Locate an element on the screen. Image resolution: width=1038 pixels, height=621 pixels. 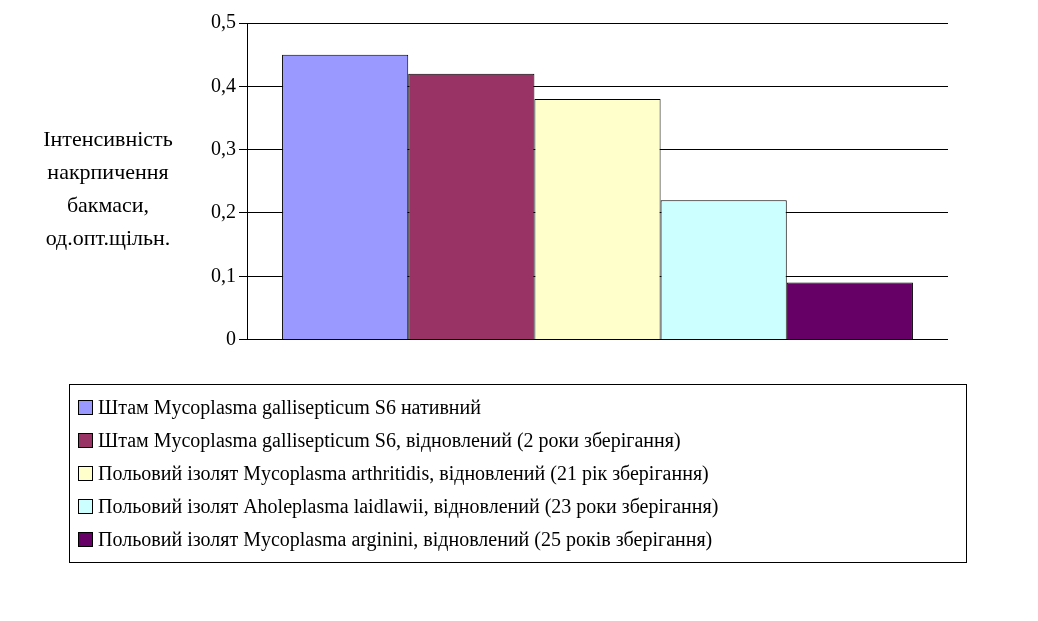
y-tick-label: 0,5 is located at coordinates (223, 21).